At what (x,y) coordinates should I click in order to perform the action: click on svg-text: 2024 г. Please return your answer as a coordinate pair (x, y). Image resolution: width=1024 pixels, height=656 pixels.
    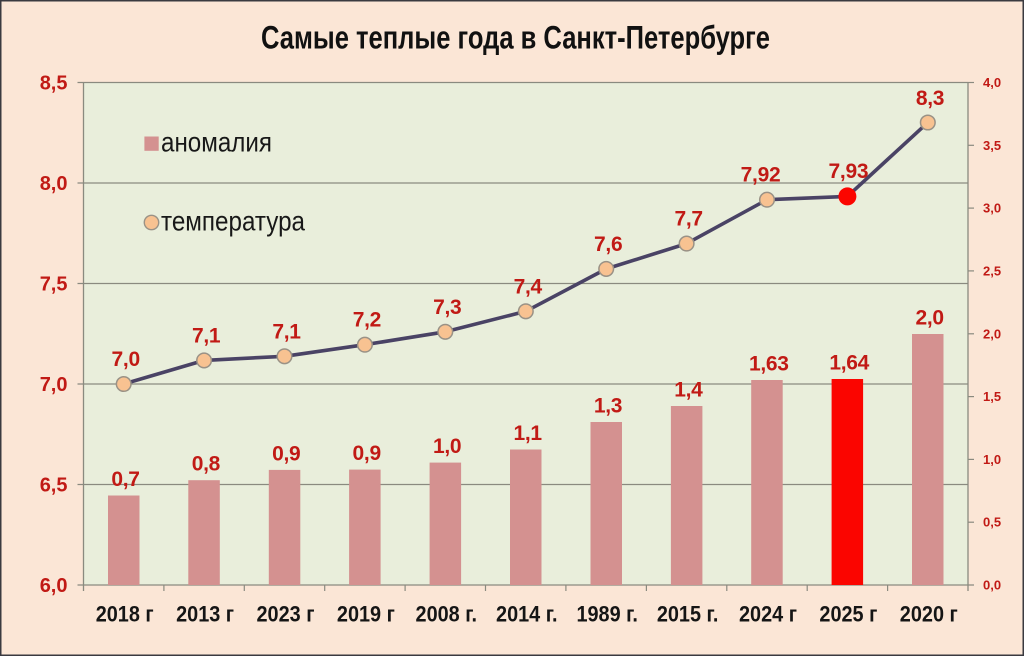
    Looking at the image, I should click on (768, 614).